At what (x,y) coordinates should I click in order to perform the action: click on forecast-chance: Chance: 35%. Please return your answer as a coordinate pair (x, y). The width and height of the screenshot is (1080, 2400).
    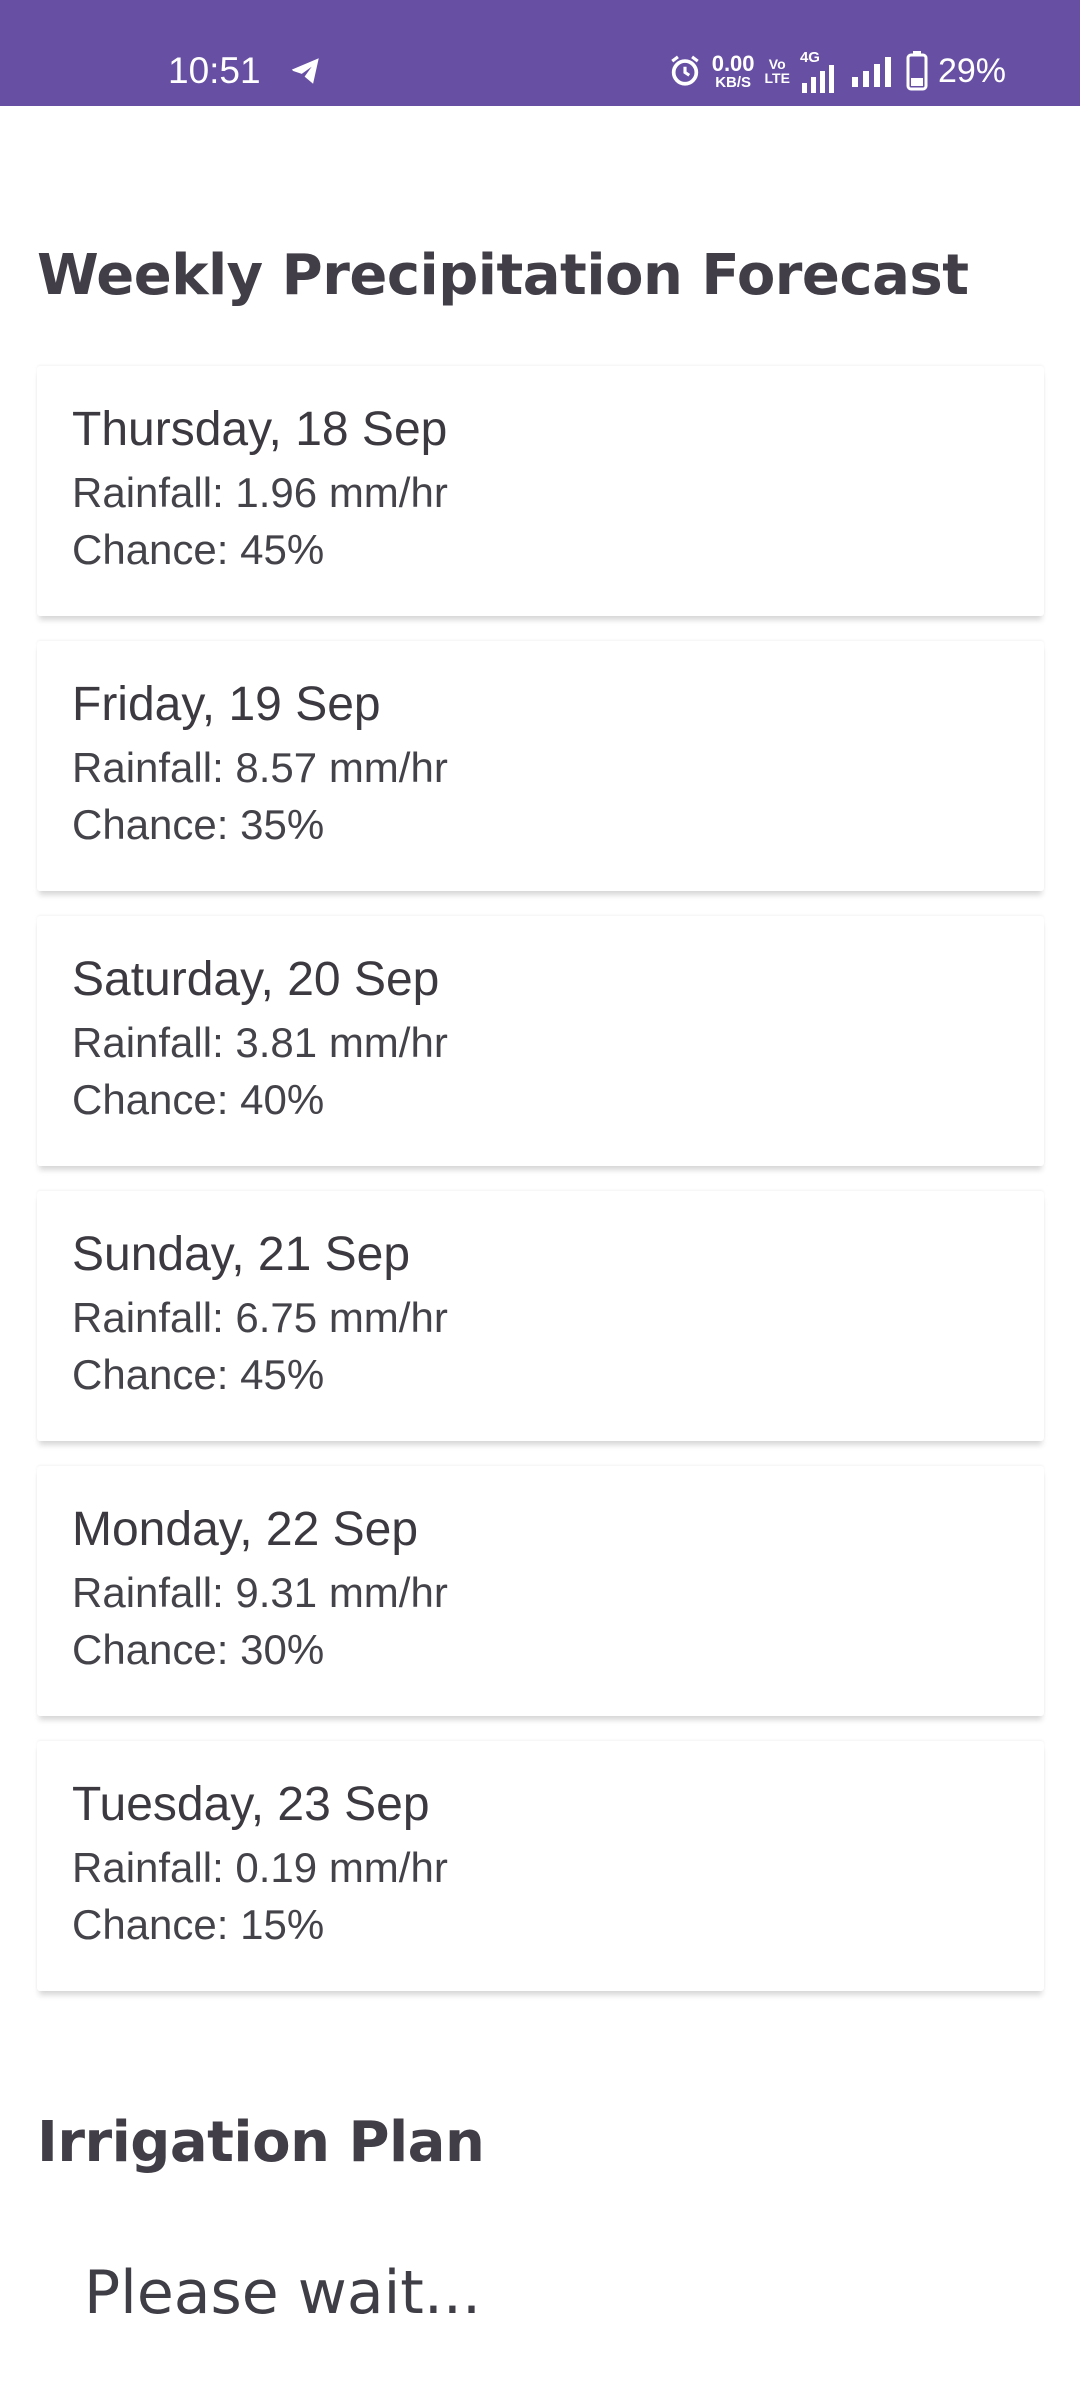
    Looking at the image, I should click on (198, 824).